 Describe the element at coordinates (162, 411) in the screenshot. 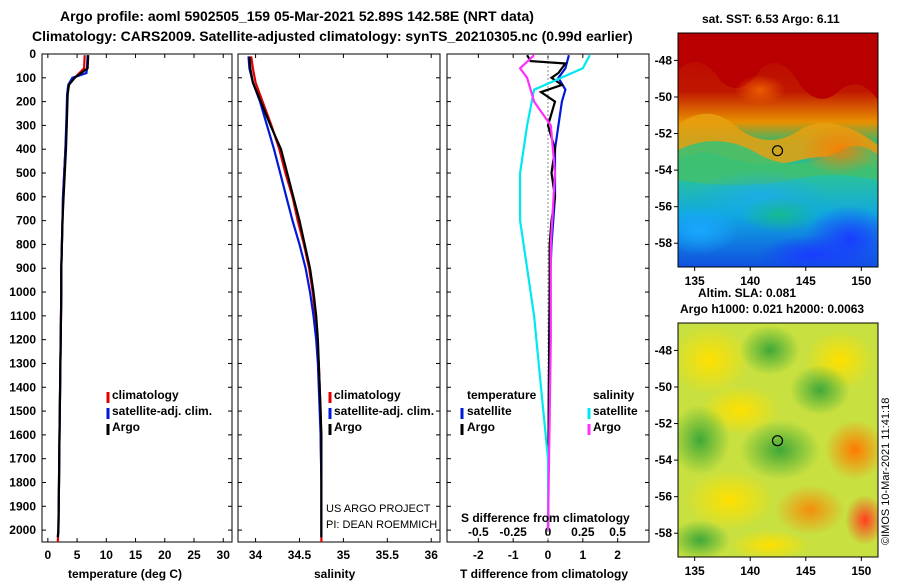

I see `temp-legend-satellite: satellite-adj. clim.` at that location.